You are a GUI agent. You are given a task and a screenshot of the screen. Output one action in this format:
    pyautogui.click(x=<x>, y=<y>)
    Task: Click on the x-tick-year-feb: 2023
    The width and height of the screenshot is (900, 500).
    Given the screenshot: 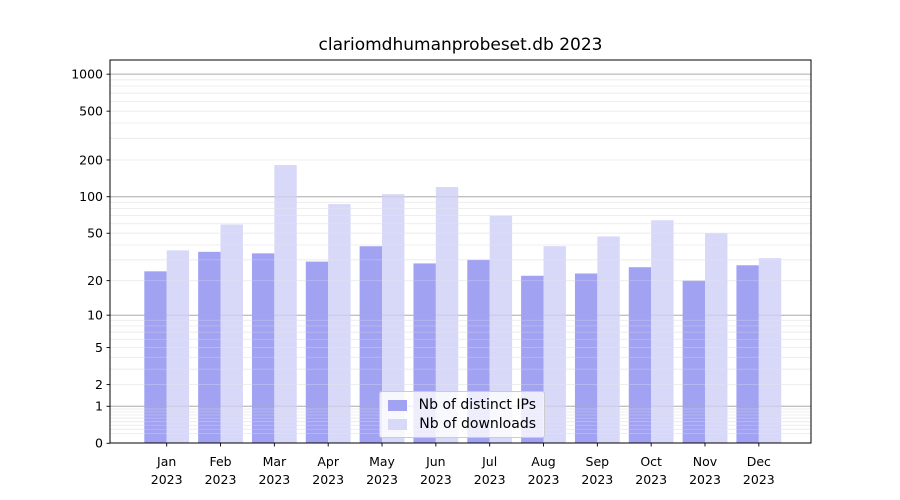 What is the action you would take?
    pyautogui.click(x=221, y=479)
    